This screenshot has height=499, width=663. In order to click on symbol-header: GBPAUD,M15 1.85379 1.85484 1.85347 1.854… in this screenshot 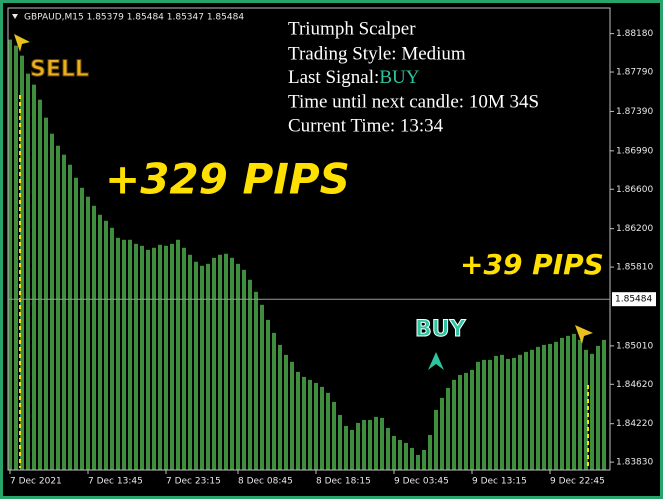, I will do `click(134, 18)`.